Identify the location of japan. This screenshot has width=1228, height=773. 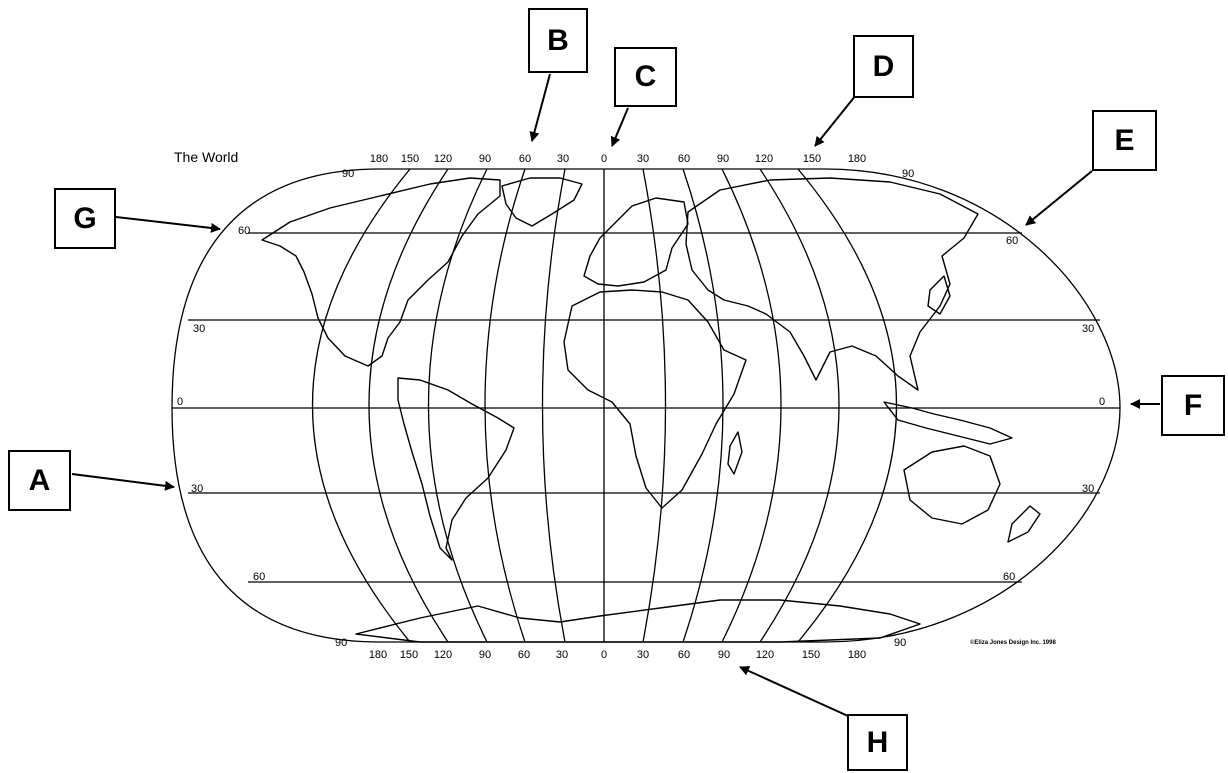
(939, 295).